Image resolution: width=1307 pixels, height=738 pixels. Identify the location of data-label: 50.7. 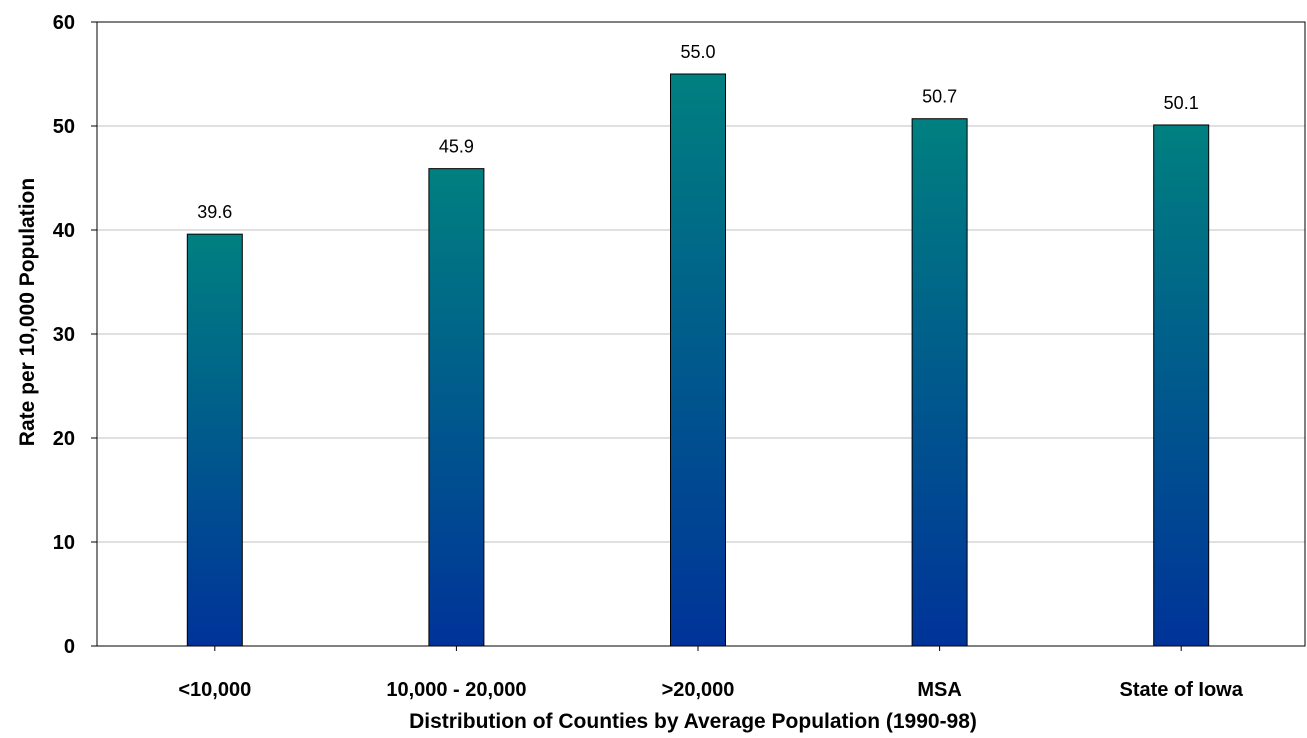
(939, 97).